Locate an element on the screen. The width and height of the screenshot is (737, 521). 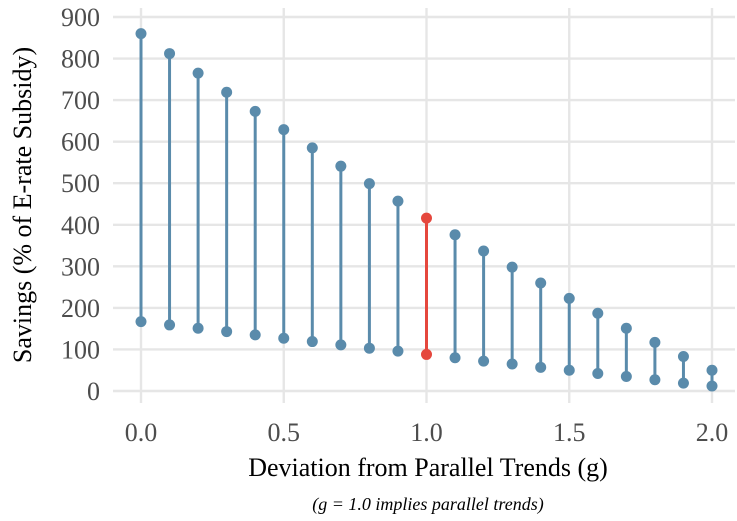
x-tick-label: 1.5 is located at coordinates (569, 432).